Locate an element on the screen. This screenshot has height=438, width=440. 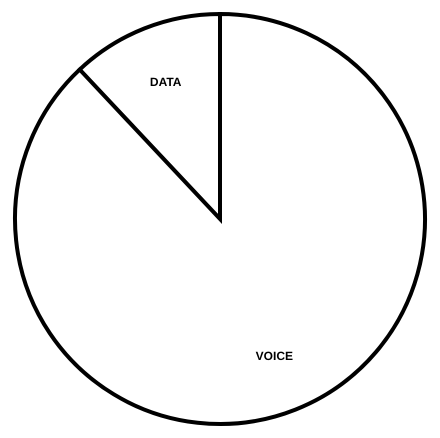
slice-label: DATA is located at coordinates (166, 81).